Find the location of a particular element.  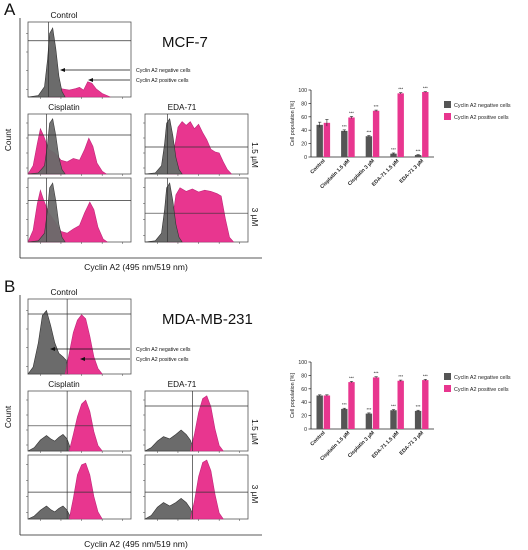

panel-a-cisplatin-label: Cisplatin is located at coordinates (64, 107).